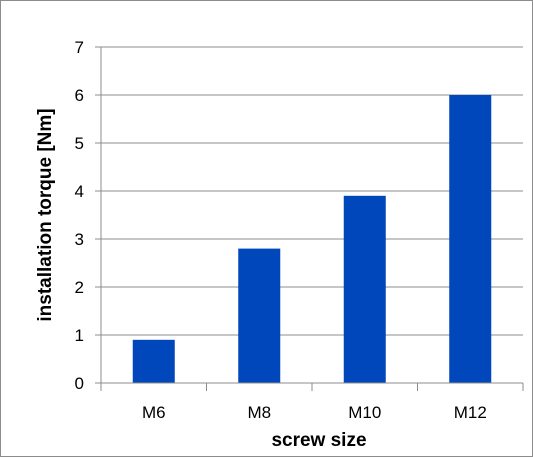 Image resolution: width=533 pixels, height=458 pixels. I want to click on bar-m10, so click(364, 289).